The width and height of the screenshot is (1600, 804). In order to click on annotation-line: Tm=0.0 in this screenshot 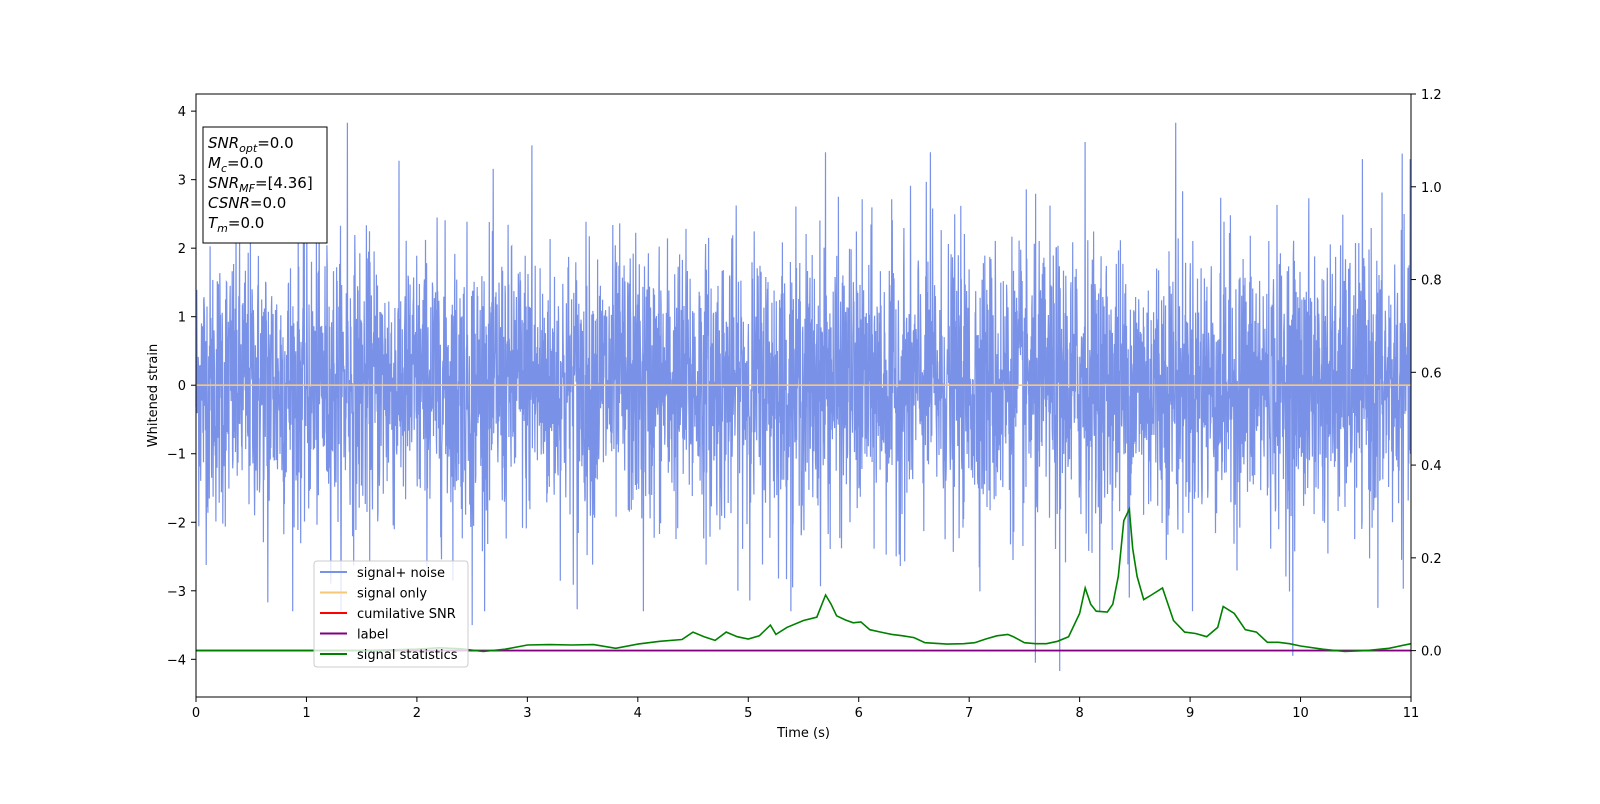, I will do `click(236, 224)`.